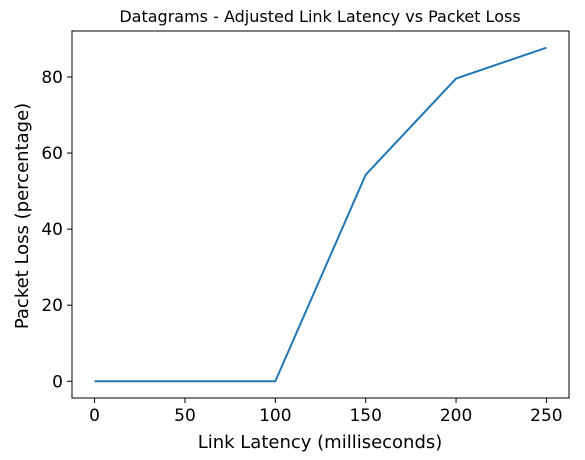 This screenshot has width=585, height=460. I want to click on y-tick-label: 0, so click(57, 382).